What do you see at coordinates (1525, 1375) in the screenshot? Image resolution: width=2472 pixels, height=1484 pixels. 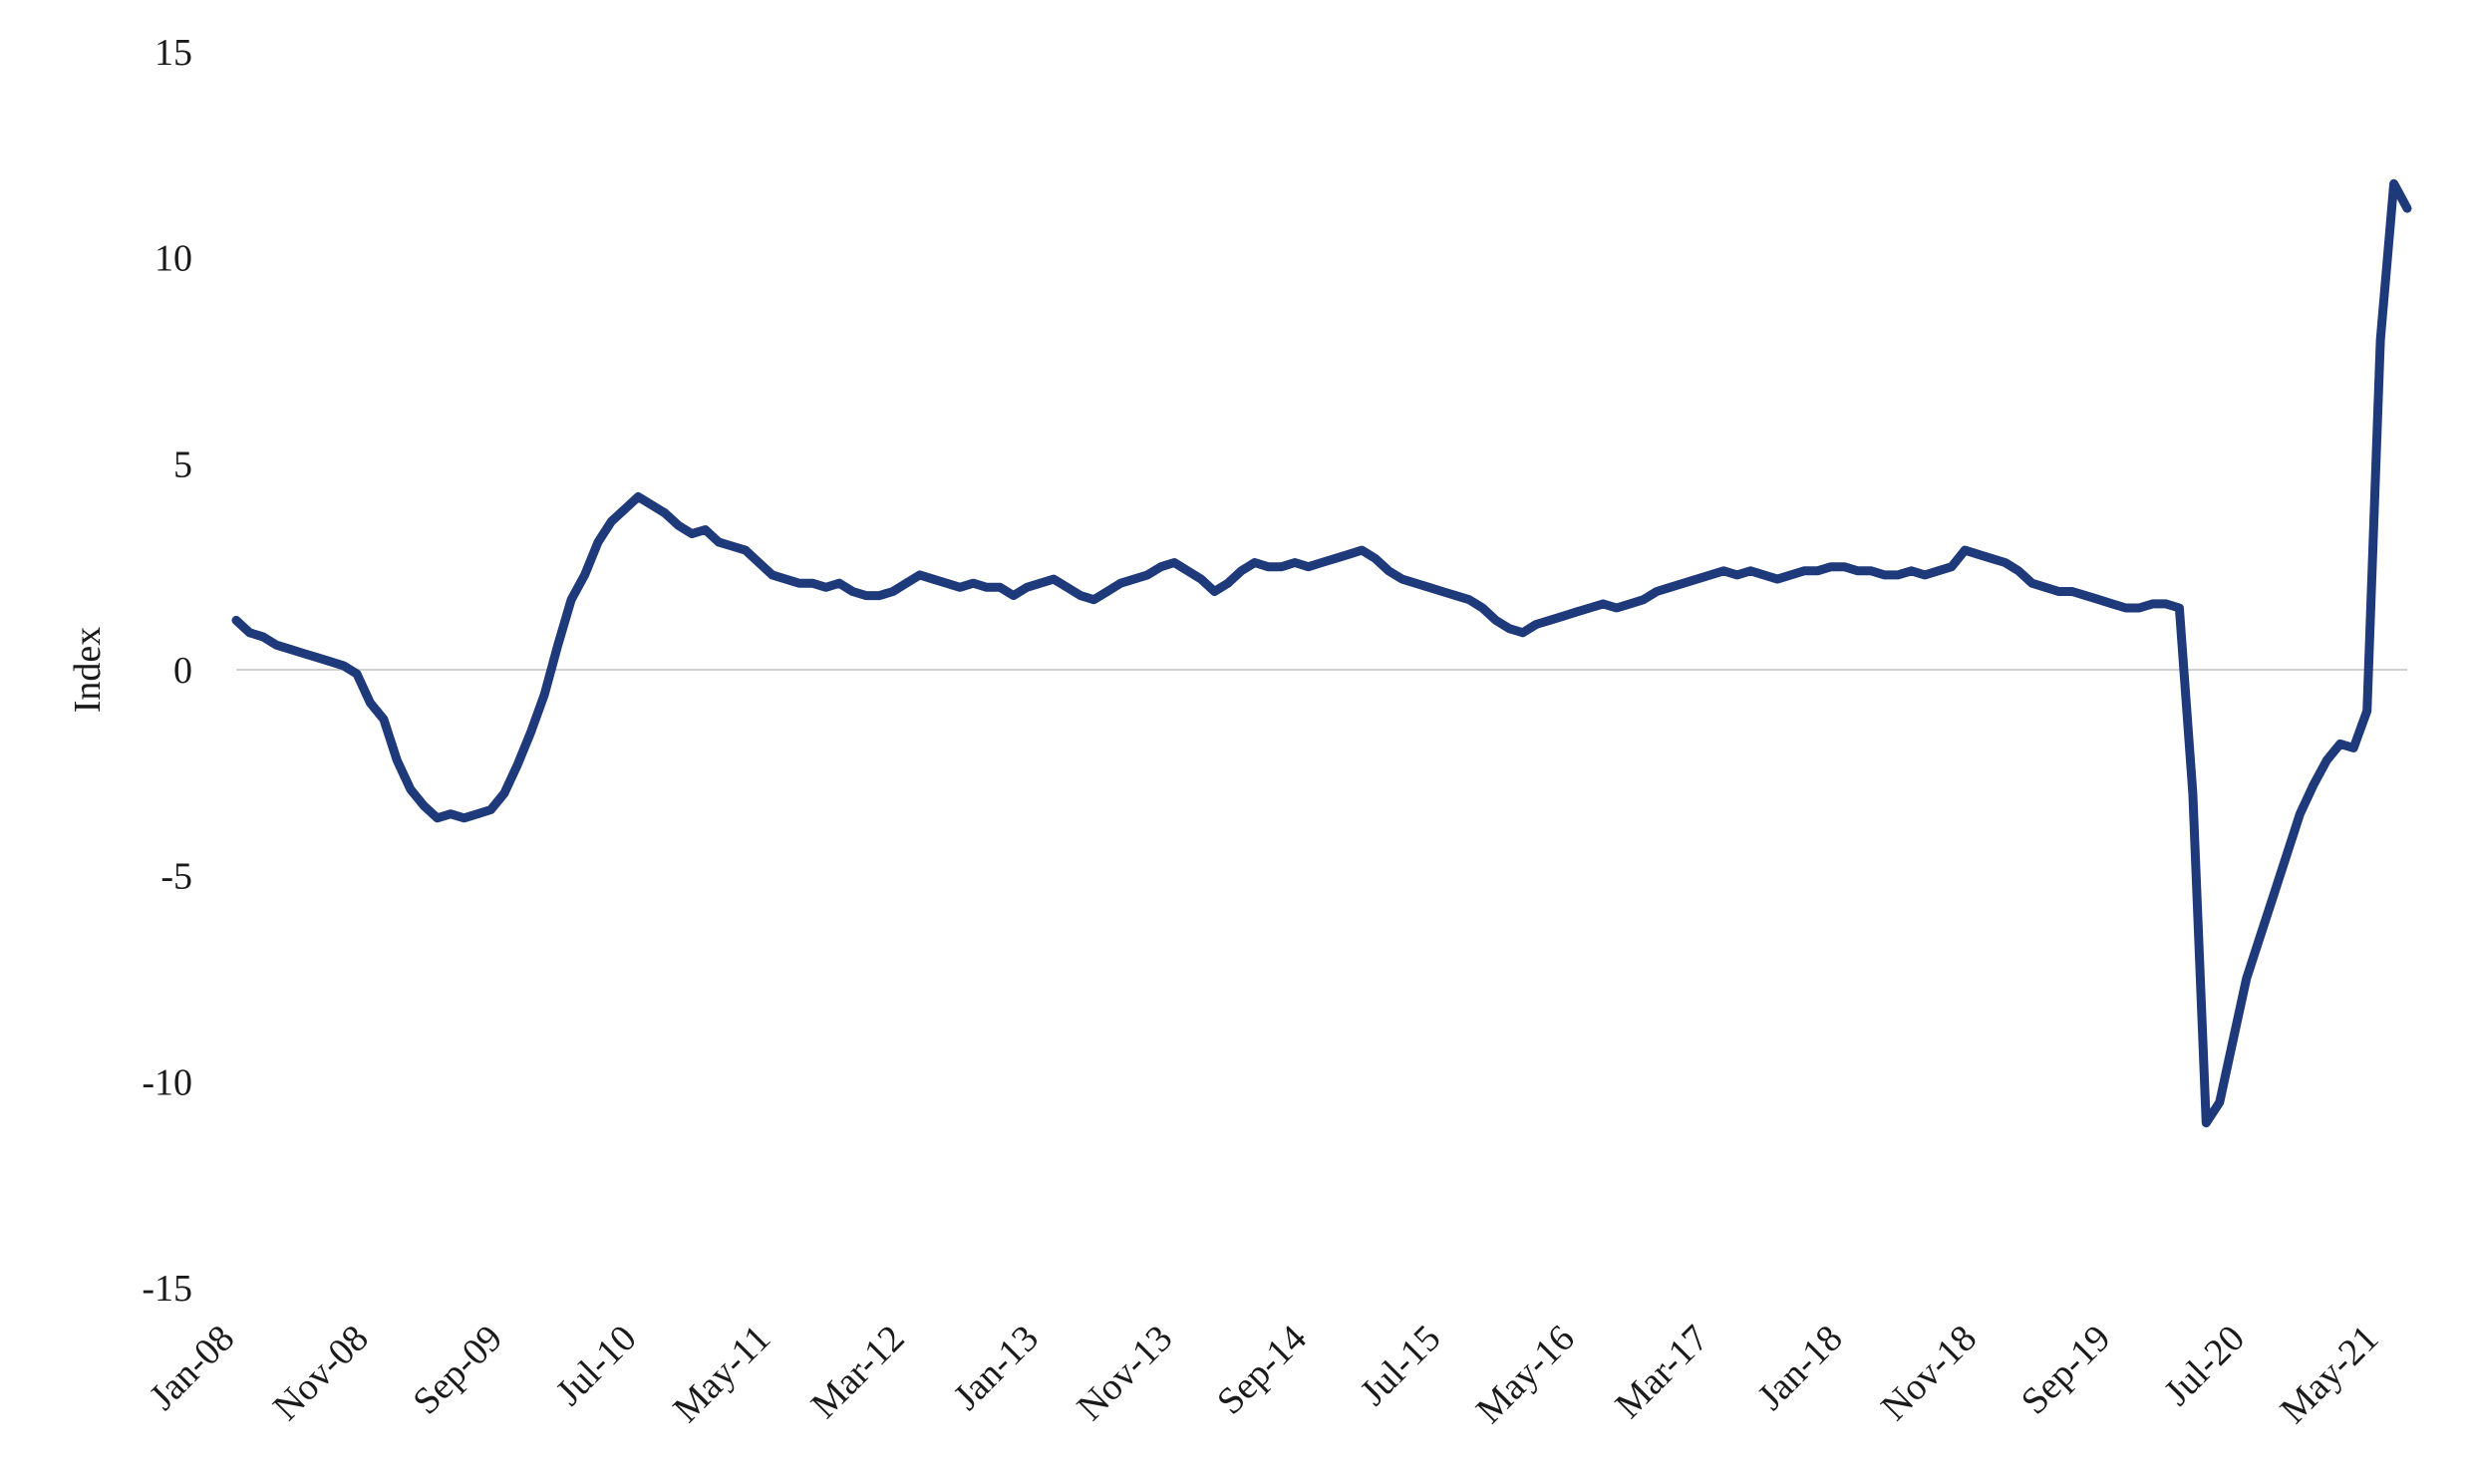 I see `x-tick-label: May-16` at bounding box center [1525, 1375].